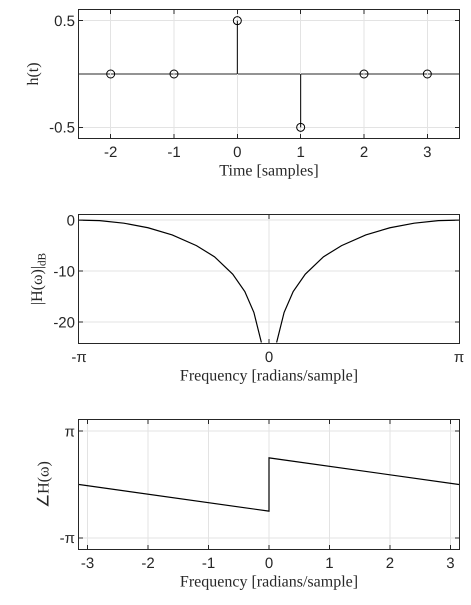  Describe the element at coordinates (64, 271) in the screenshot. I see `y-tick-label: -10` at that location.